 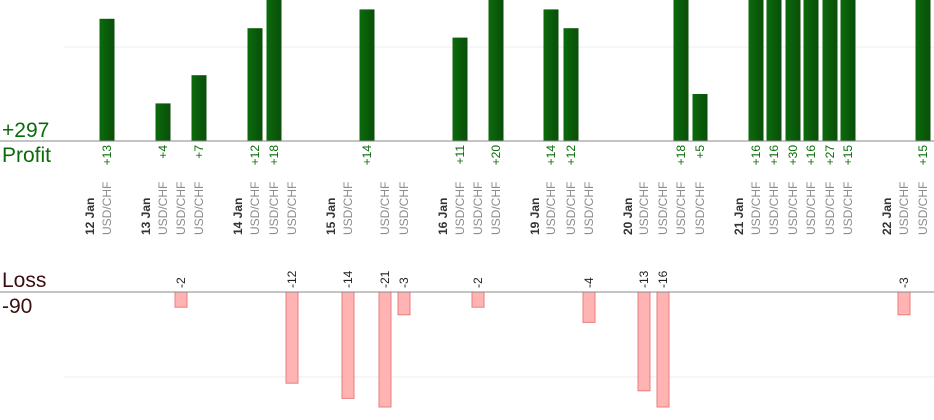 I want to click on profit-value-label: +4, so click(x=163, y=152).